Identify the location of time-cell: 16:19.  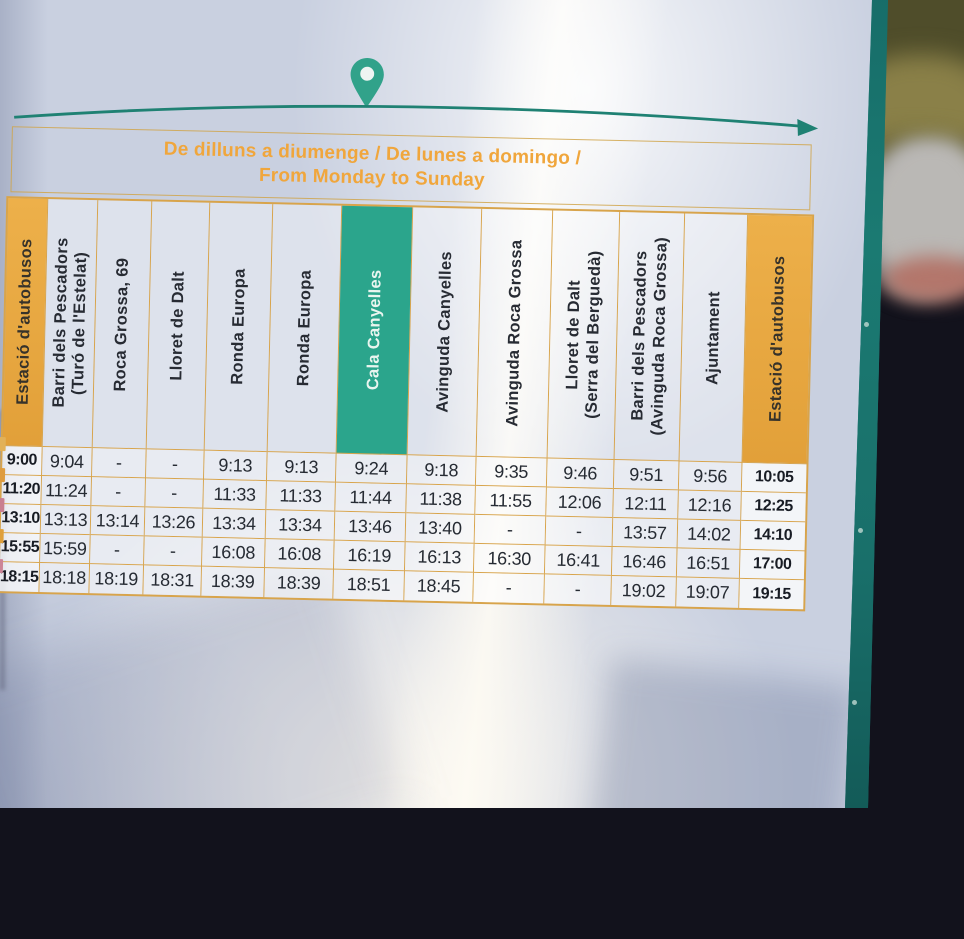
(369, 556).